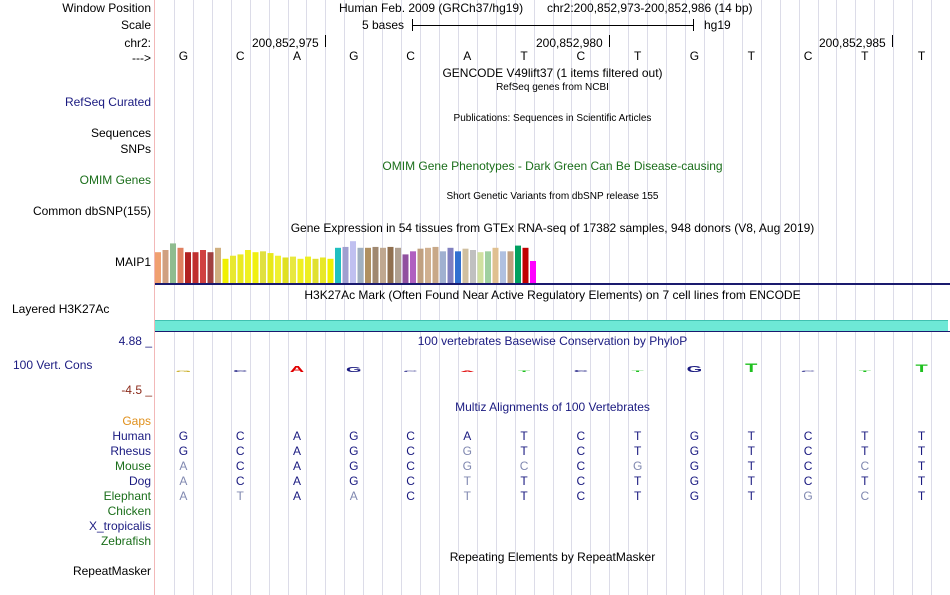  Describe the element at coordinates (135, 25) in the screenshot. I see `scale-label: Scale` at that location.